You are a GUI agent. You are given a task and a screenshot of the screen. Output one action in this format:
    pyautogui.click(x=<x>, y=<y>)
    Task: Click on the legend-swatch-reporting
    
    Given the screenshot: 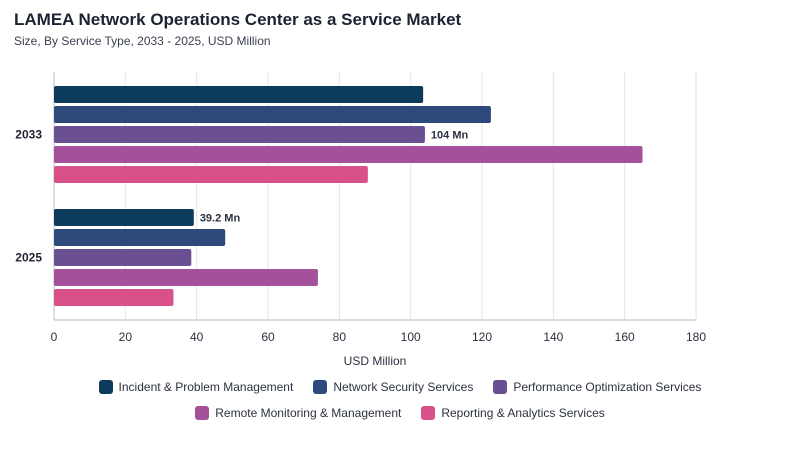 What is the action you would take?
    pyautogui.click(x=428, y=413)
    